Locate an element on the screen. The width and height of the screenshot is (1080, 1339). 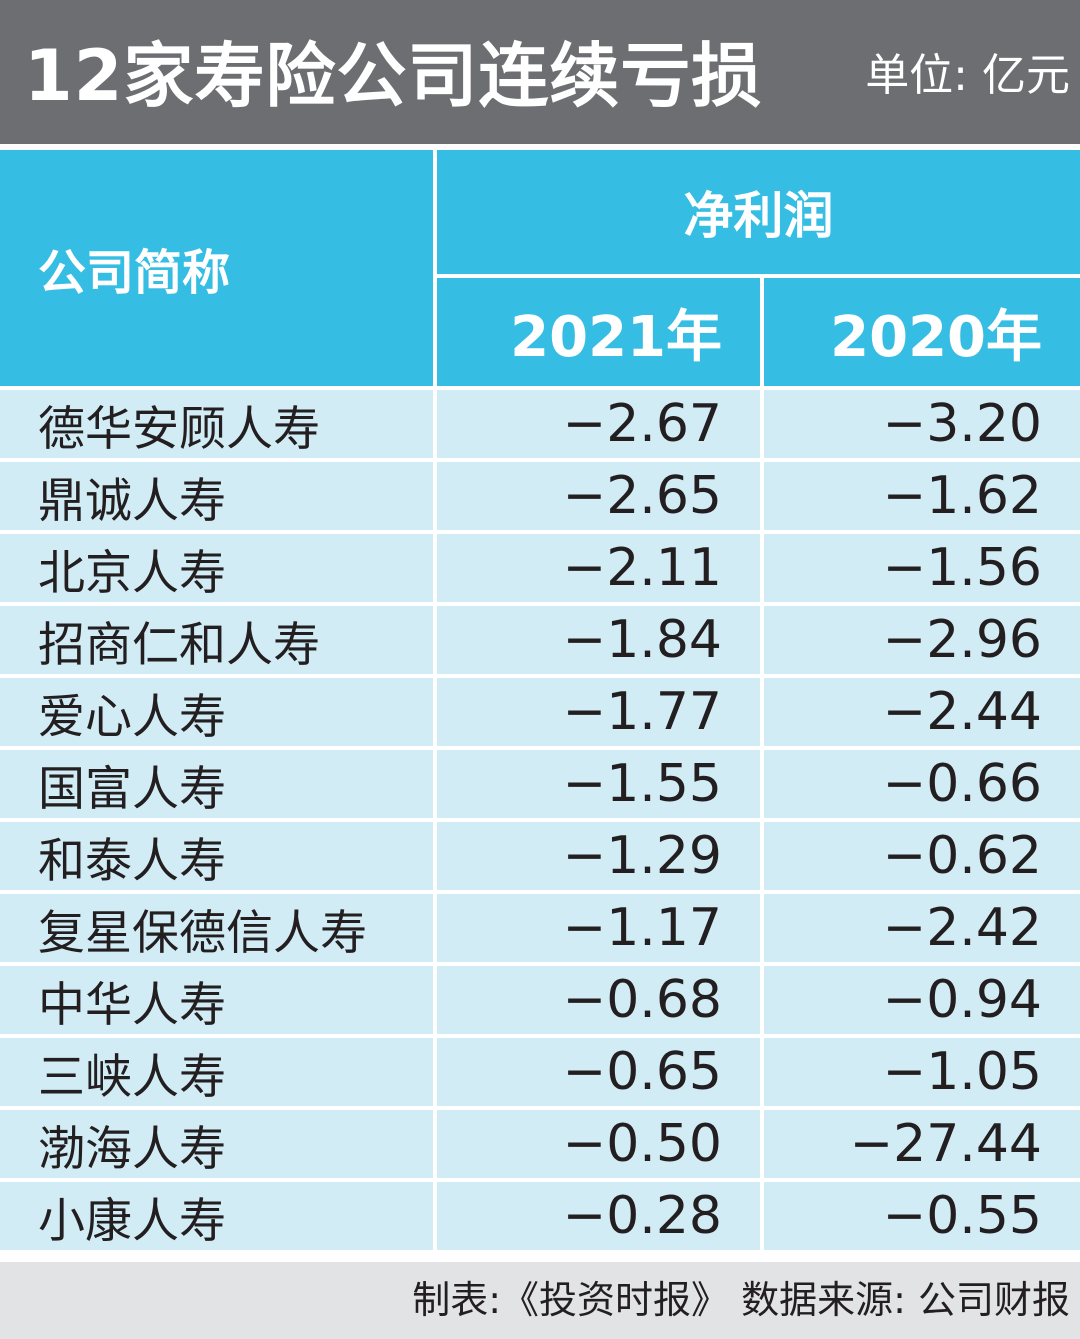
column-group-net-profit: 净利润 is located at coordinates (758, 212).